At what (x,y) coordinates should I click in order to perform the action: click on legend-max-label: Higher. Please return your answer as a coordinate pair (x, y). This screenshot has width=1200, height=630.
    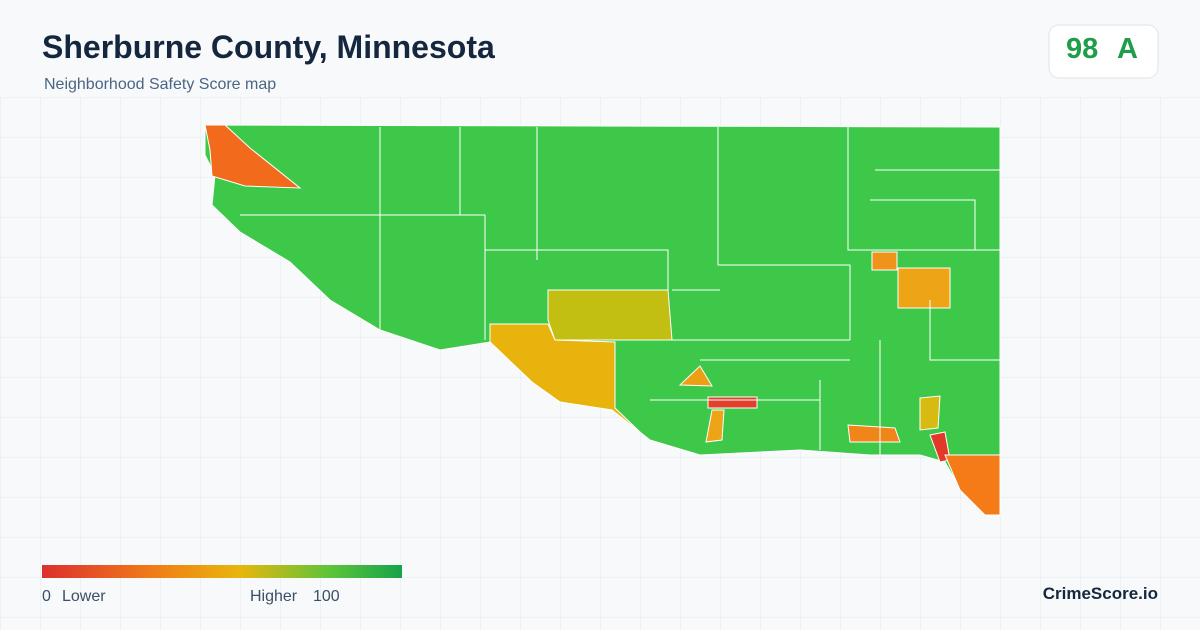
    Looking at the image, I should click on (274, 596).